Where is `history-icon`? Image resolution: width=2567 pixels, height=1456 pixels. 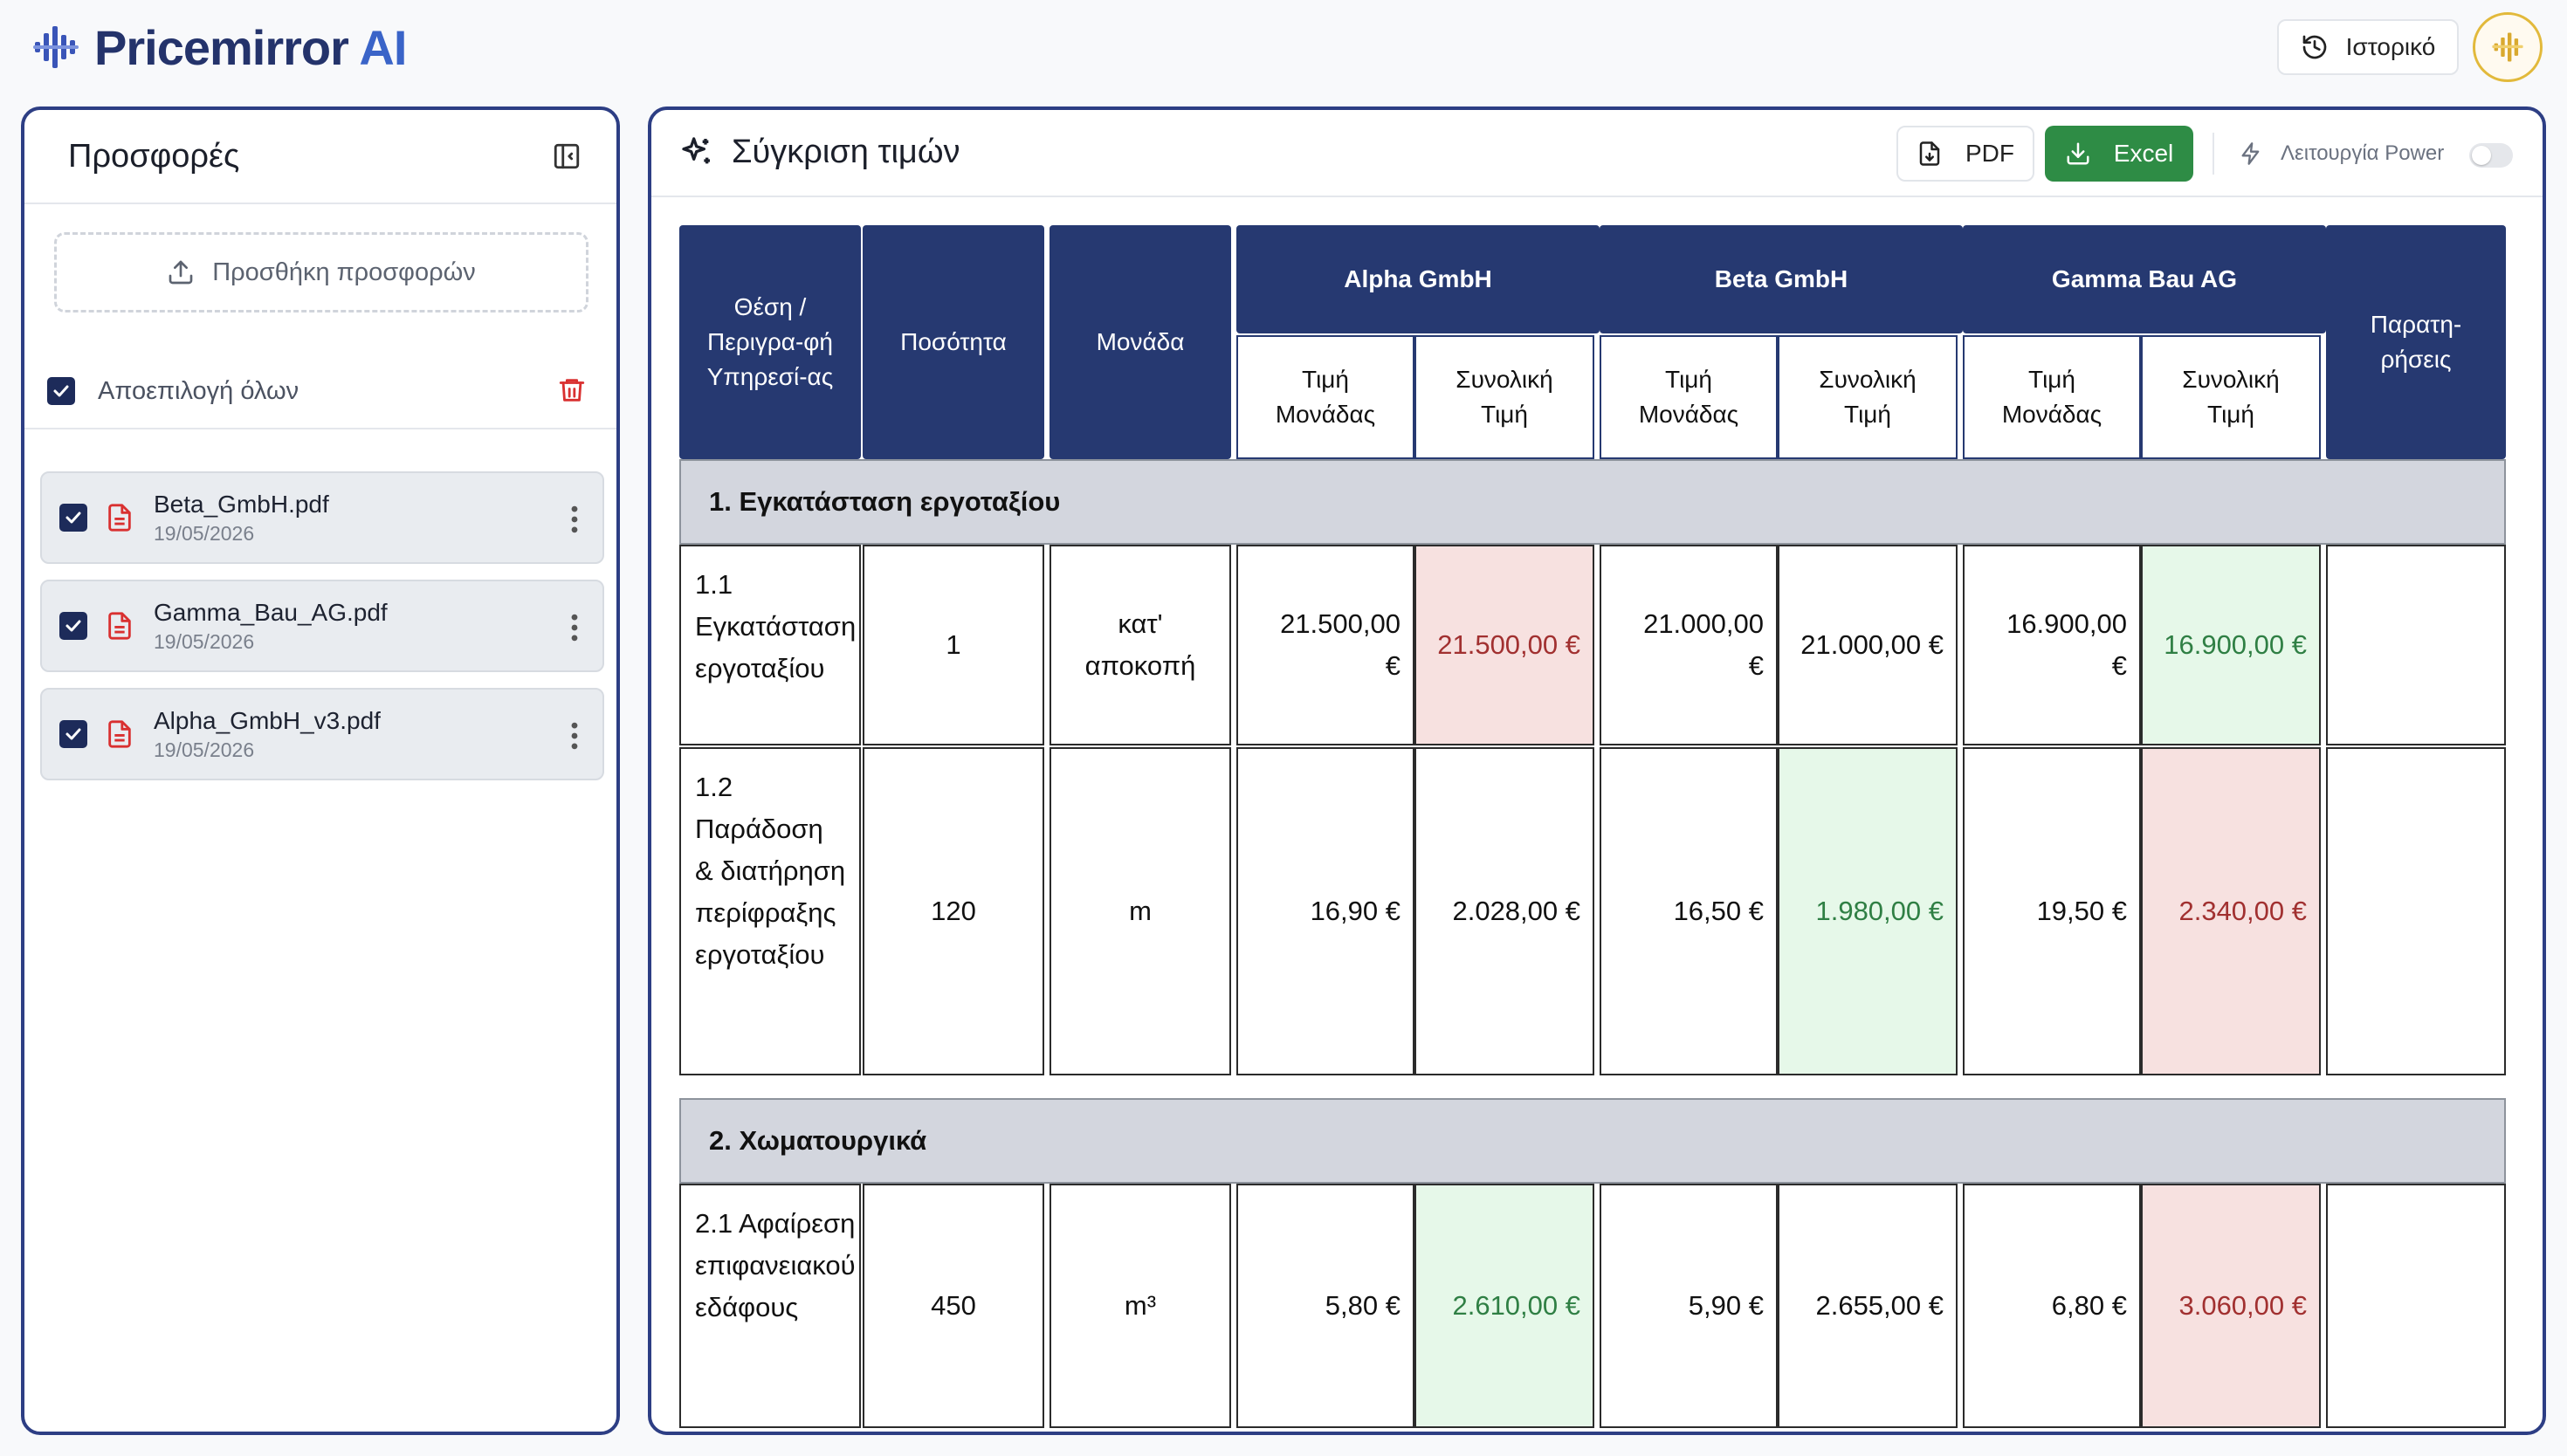 history-icon is located at coordinates (2314, 47).